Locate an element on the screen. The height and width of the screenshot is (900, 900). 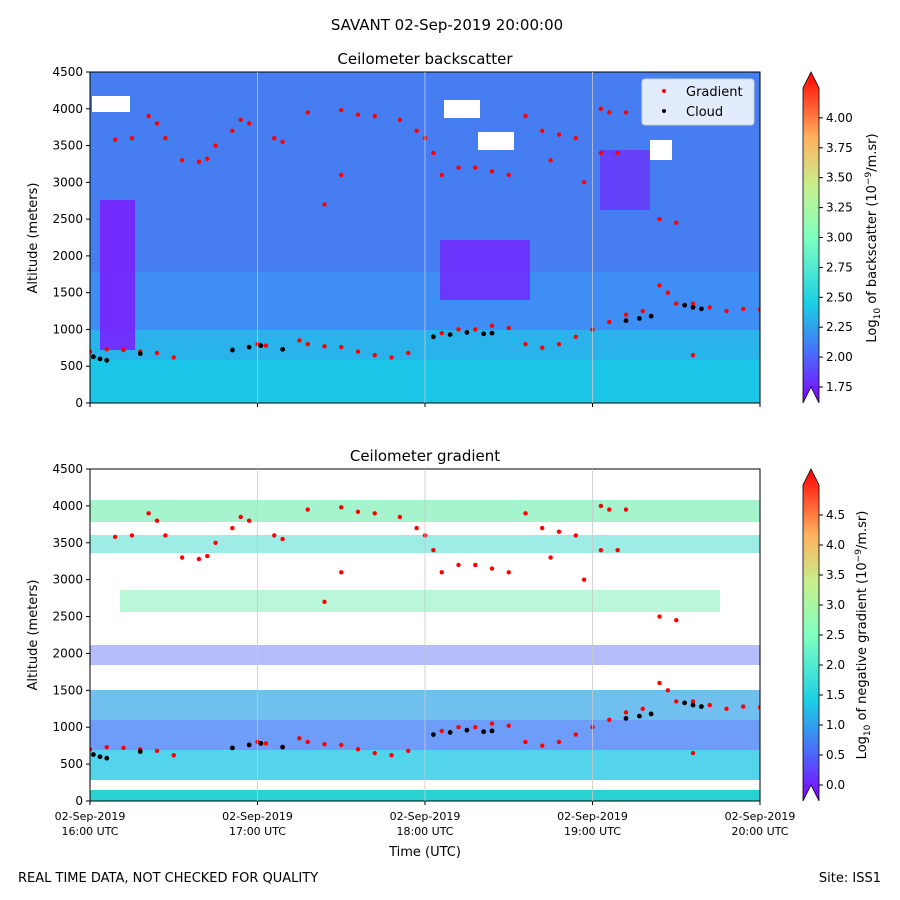
gradient-hour-lines is located at coordinates (425, 635).